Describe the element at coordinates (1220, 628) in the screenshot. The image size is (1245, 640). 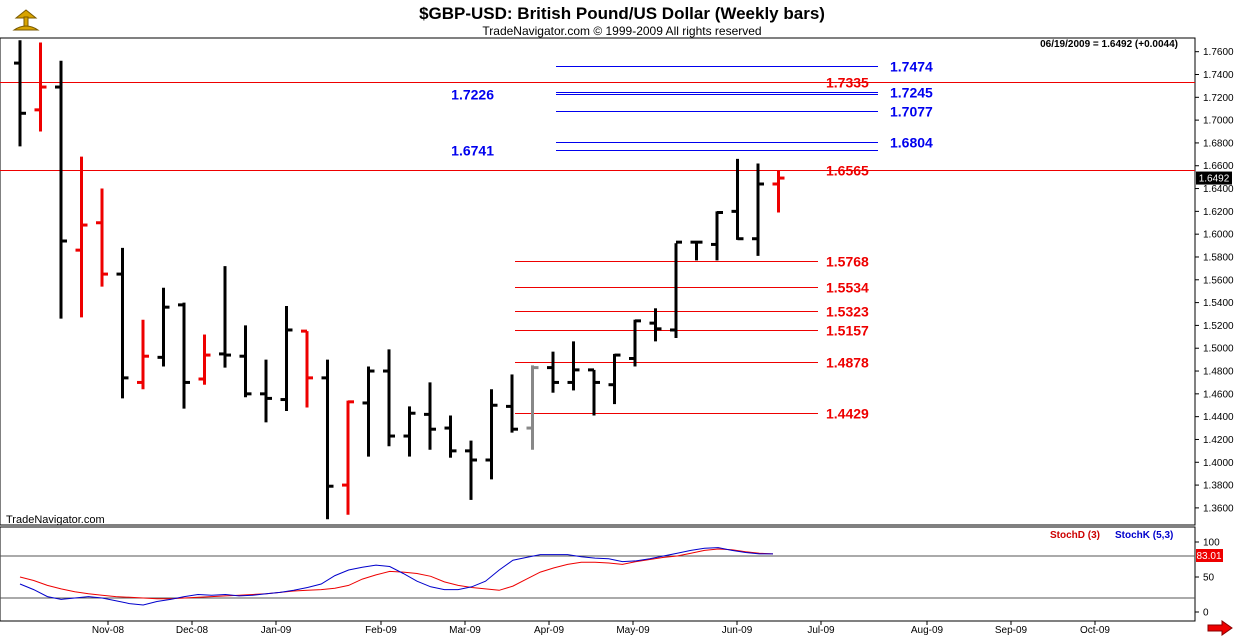
I see `scroll-right-button` at that location.